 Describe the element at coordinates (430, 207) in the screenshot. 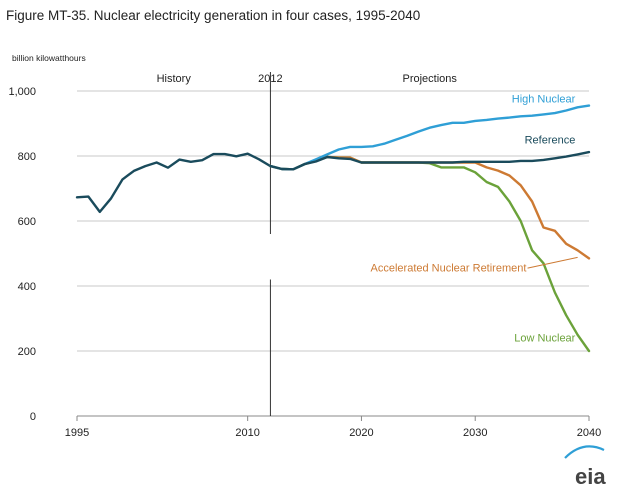

I see `accelerated-retirement-line` at that location.